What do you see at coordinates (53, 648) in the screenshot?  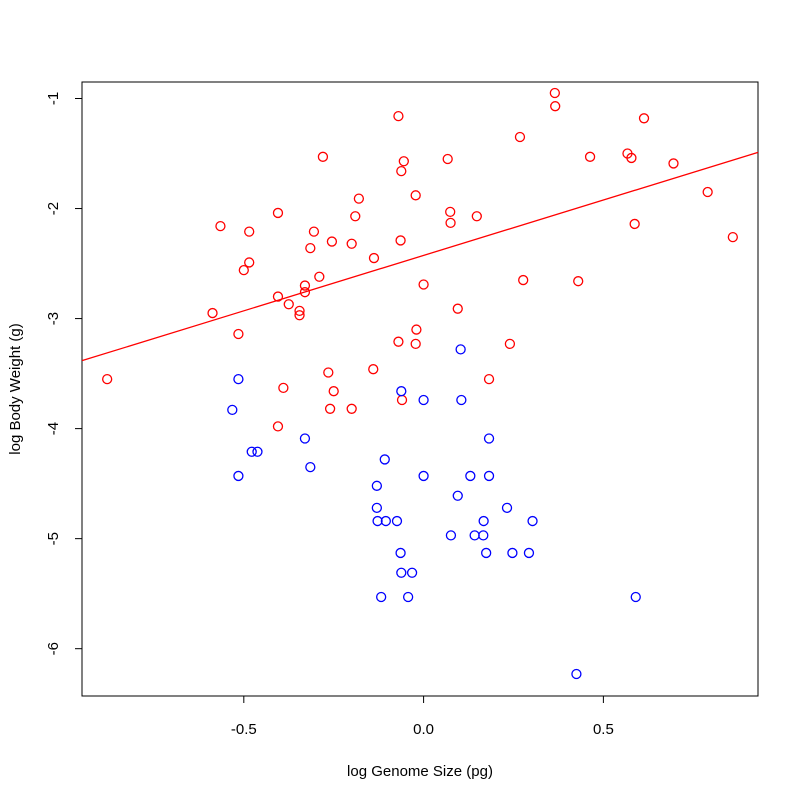 I see `y-tick-label: -6` at bounding box center [53, 648].